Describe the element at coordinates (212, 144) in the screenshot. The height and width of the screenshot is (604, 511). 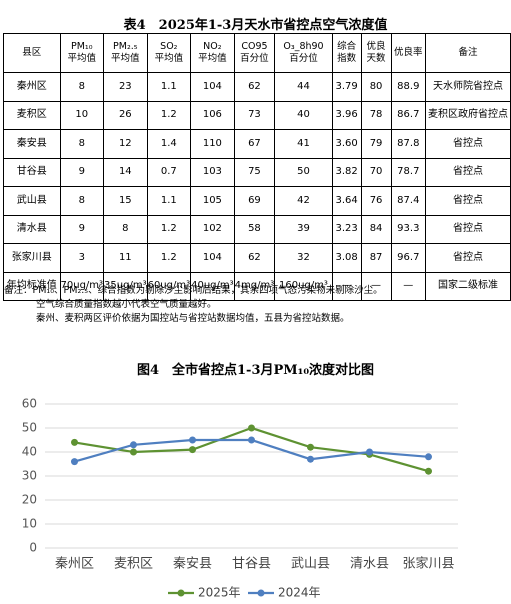
I see `table-cell: 110` at that location.